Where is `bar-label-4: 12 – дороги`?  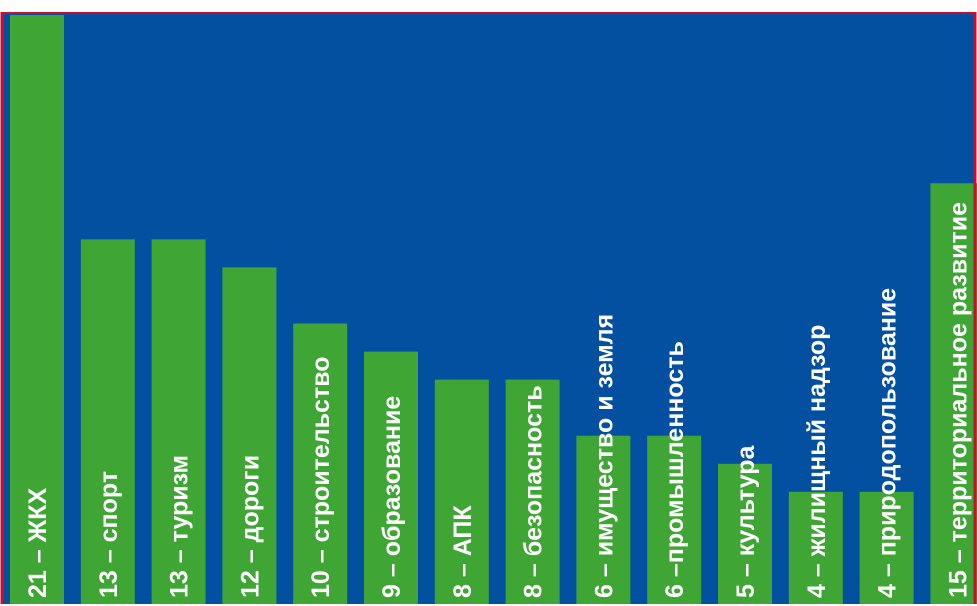
bar-label-4: 12 – дороги is located at coordinates (250, 526).